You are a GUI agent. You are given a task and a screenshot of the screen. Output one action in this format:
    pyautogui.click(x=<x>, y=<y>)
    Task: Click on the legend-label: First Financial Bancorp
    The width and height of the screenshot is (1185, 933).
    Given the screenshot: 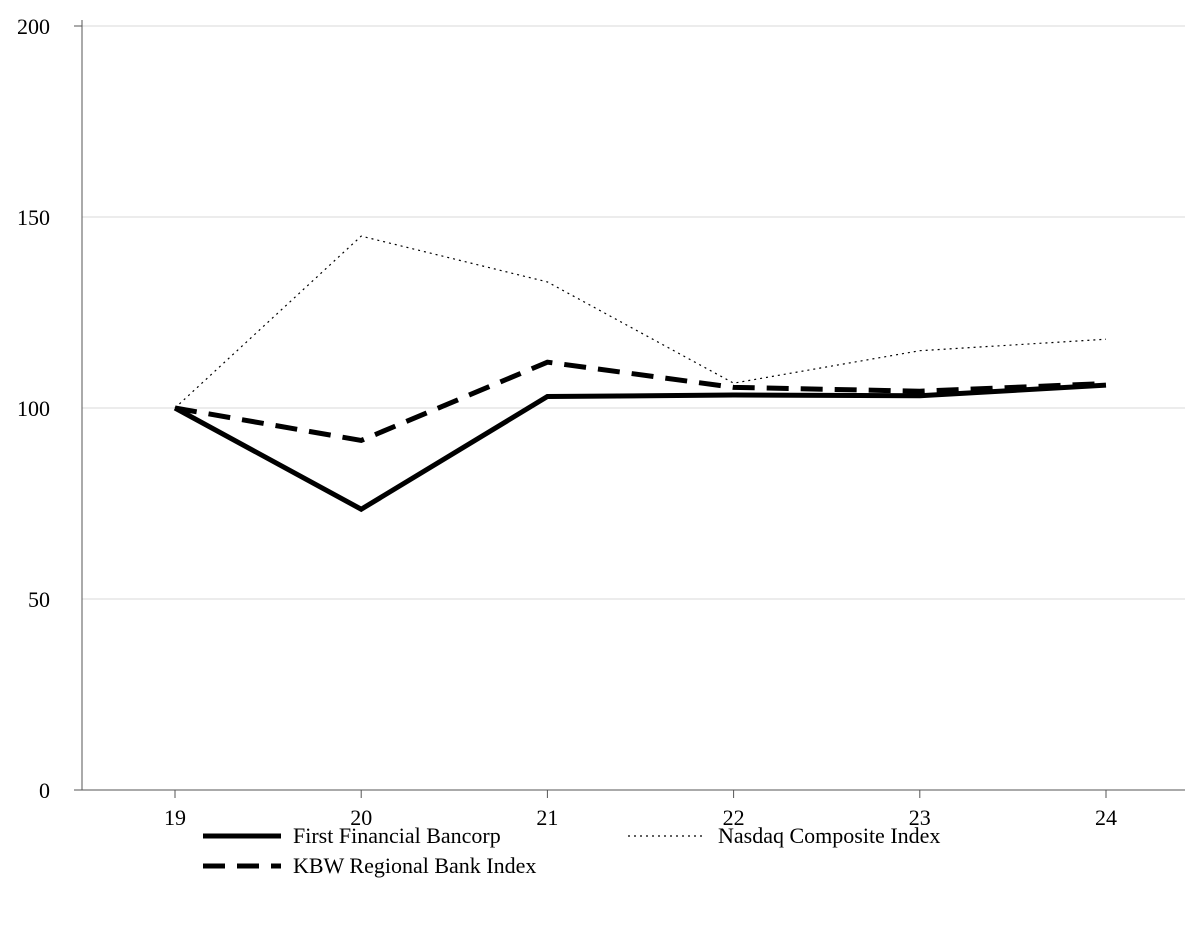 What is the action you would take?
    pyautogui.click(x=397, y=835)
    